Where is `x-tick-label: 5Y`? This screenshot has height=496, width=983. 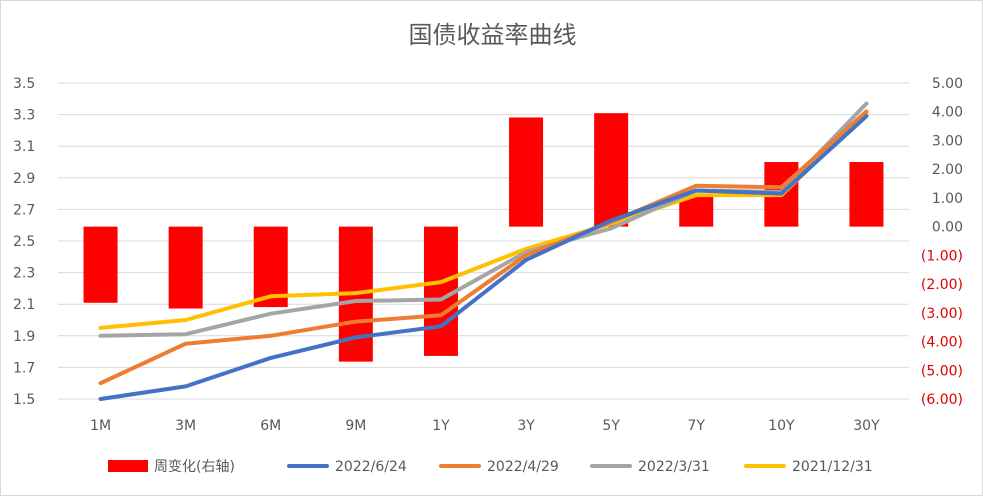 x-tick-label: 5Y is located at coordinates (611, 426).